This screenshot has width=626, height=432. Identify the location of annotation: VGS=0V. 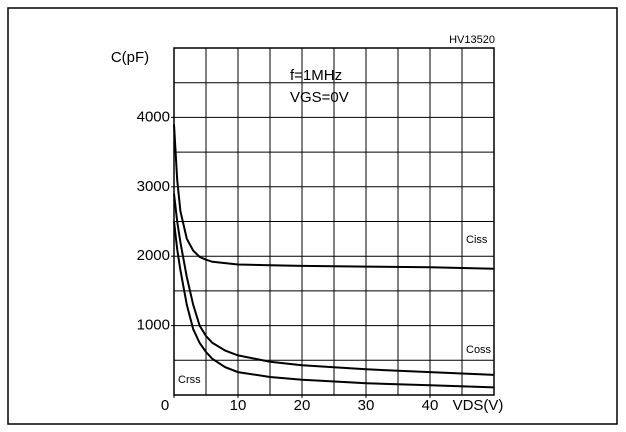
(319, 97).